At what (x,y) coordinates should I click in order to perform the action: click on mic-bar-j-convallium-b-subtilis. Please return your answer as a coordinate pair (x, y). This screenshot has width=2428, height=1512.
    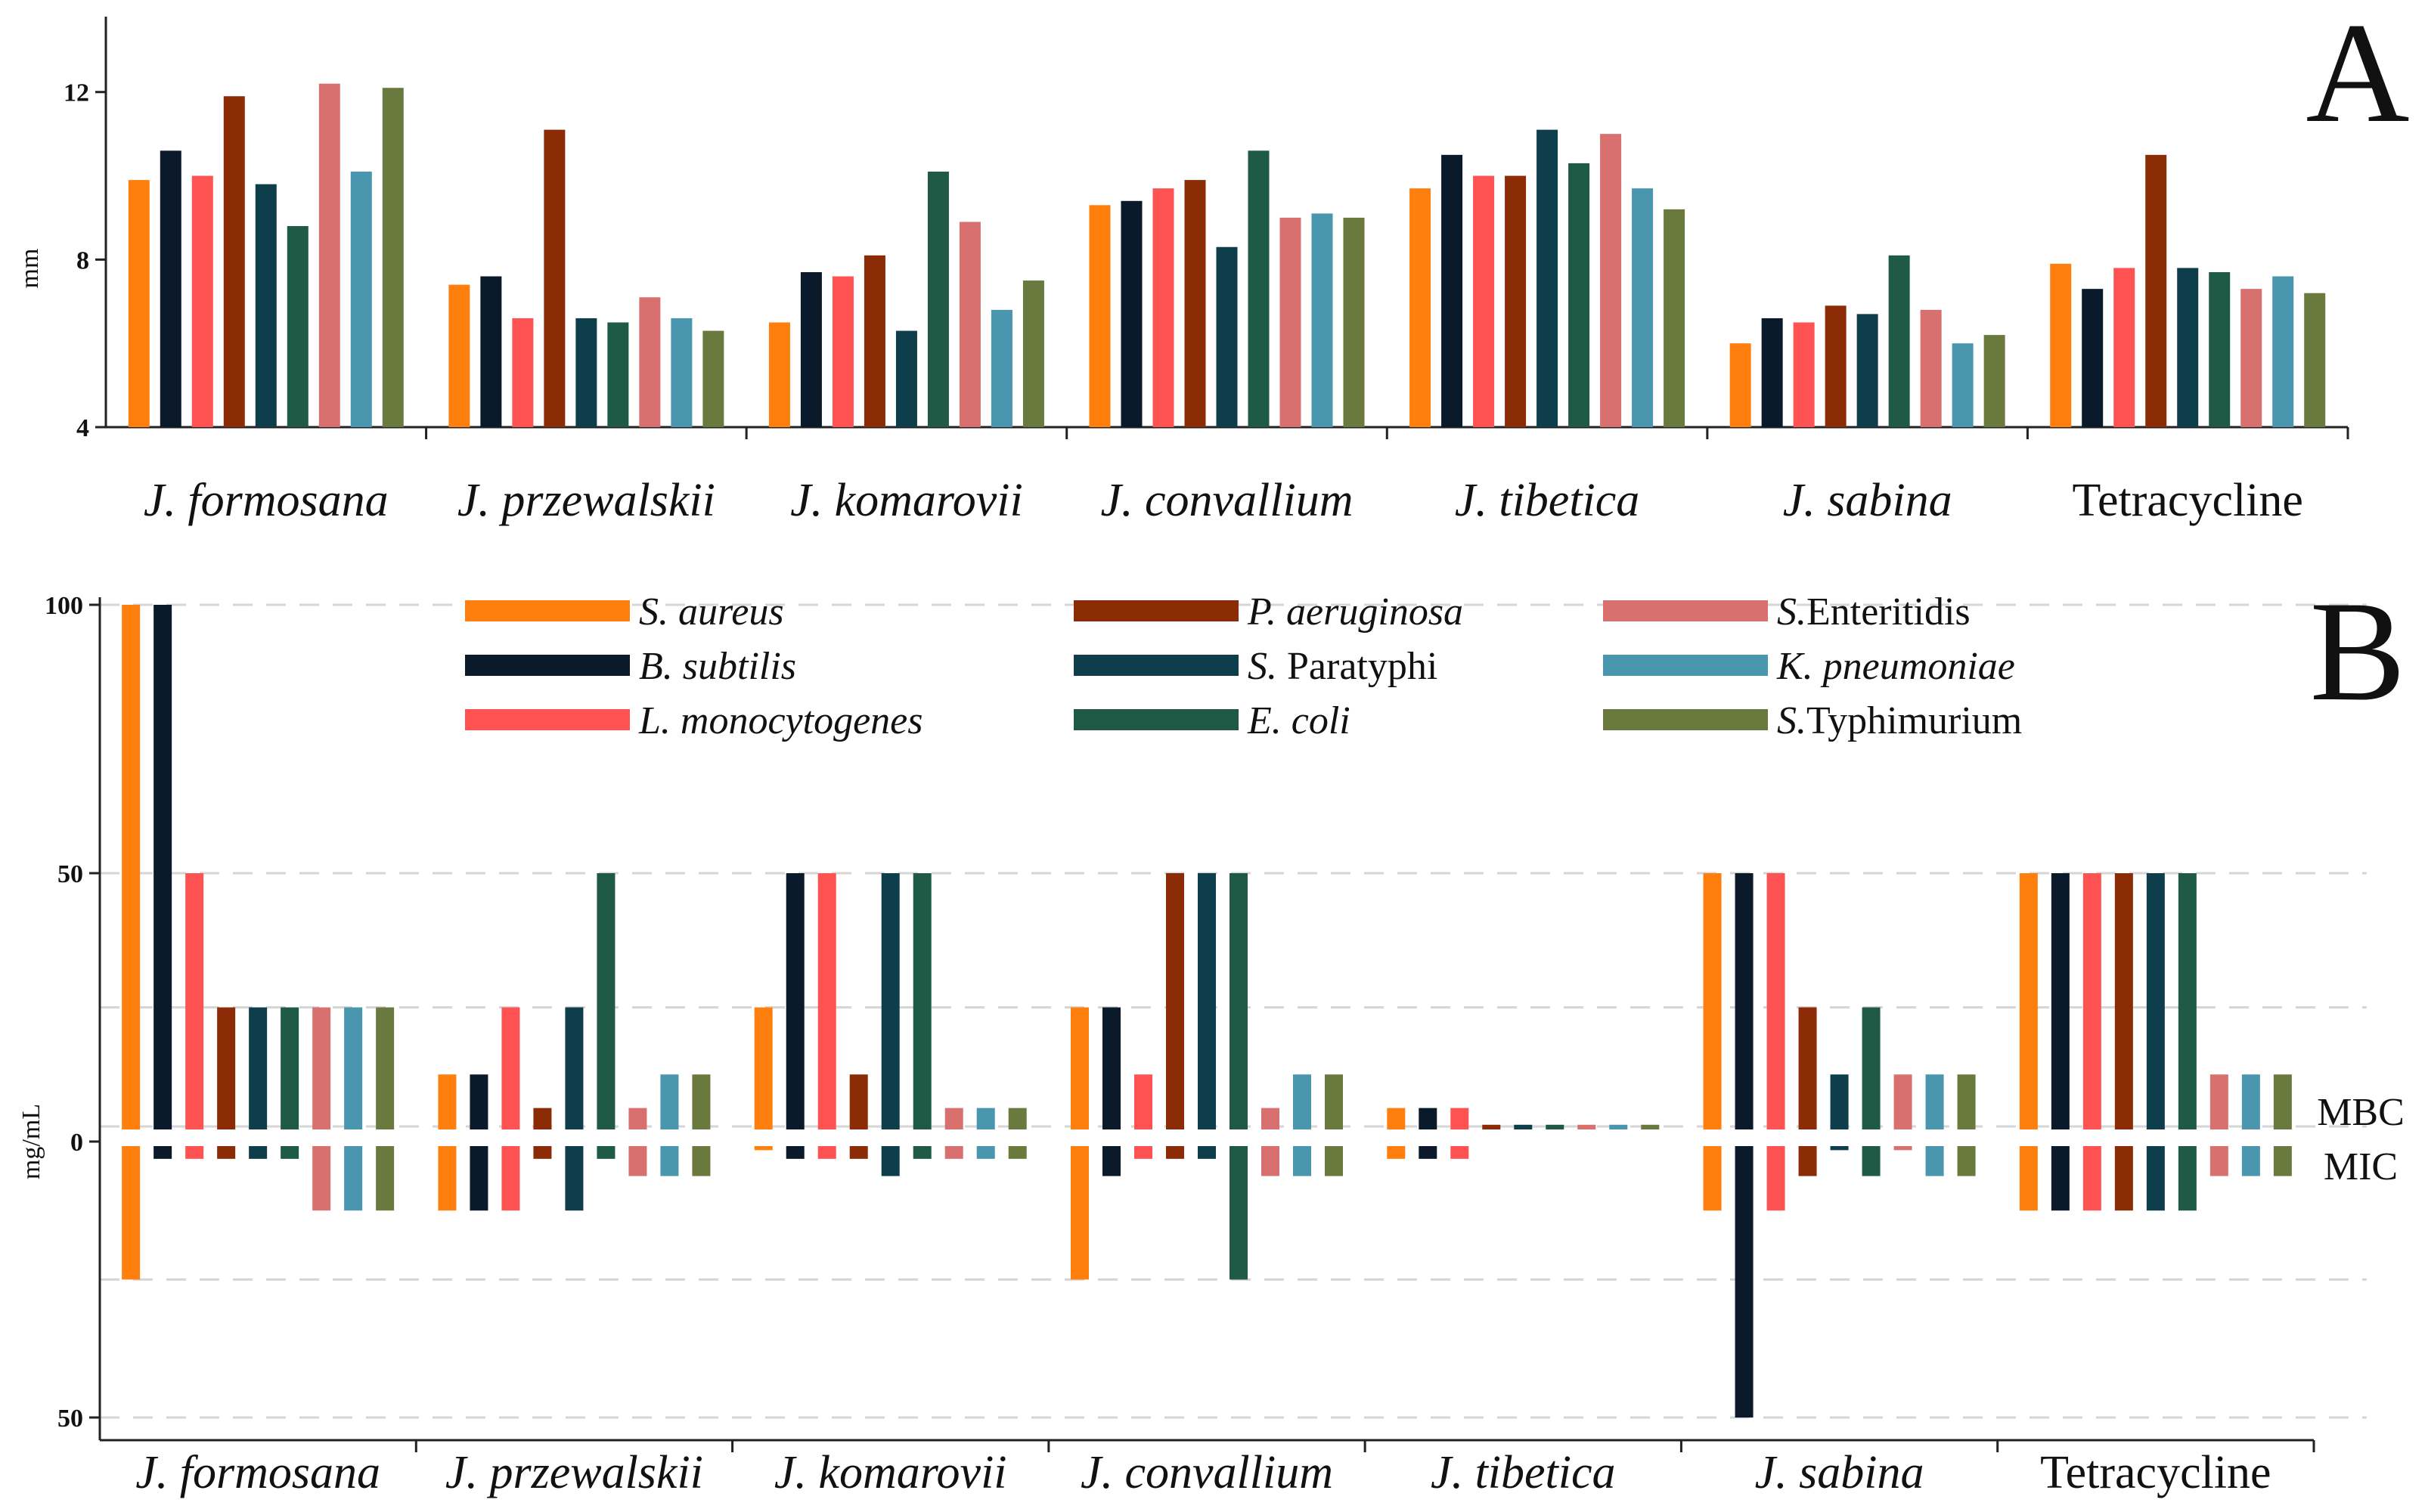
    Looking at the image, I should click on (1111, 1159).